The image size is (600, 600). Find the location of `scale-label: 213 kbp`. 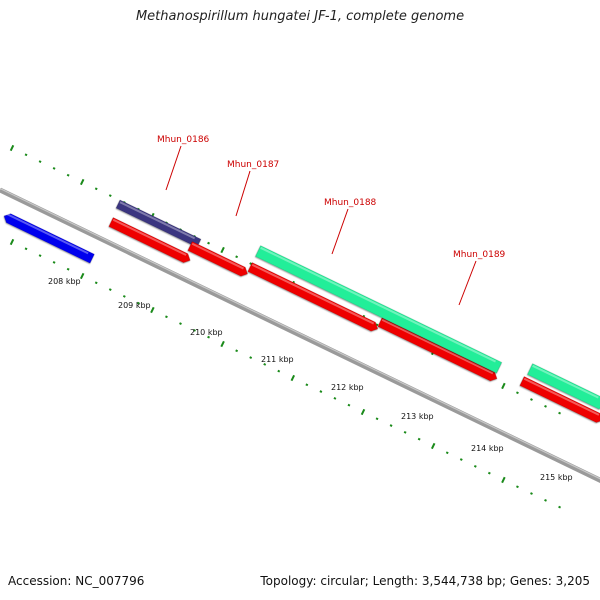

scale-label: 213 kbp is located at coordinates (417, 416).